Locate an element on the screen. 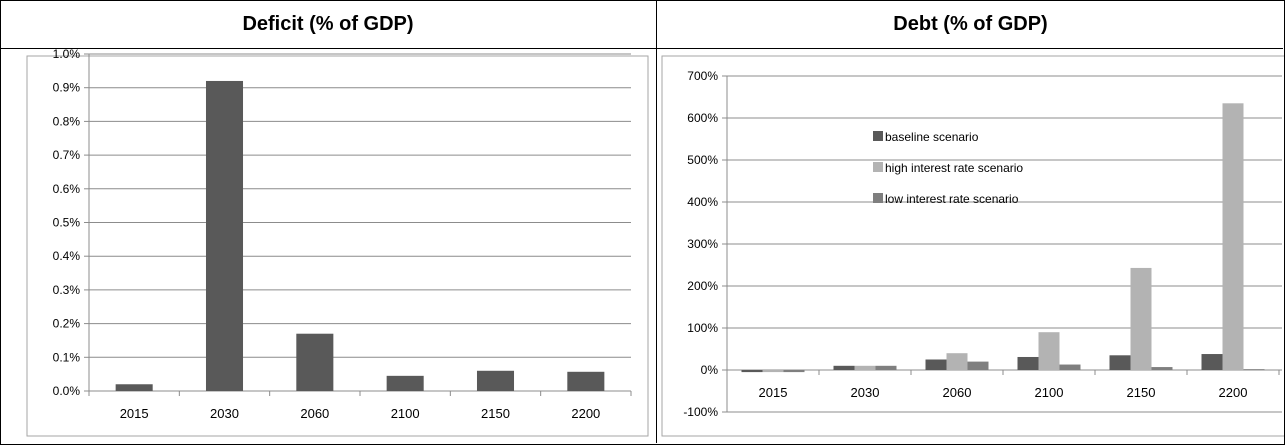  panel-divider is located at coordinates (656, 221).